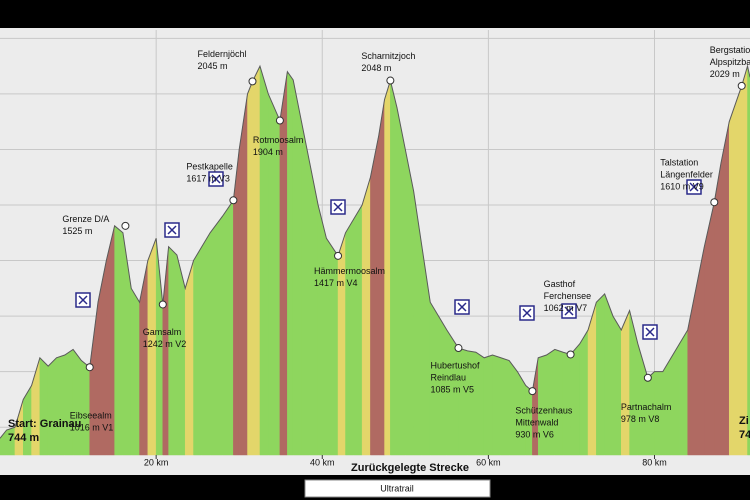 This screenshot has height=500, width=750. I want to click on waypoint-label: Längenfelder, so click(686, 175).